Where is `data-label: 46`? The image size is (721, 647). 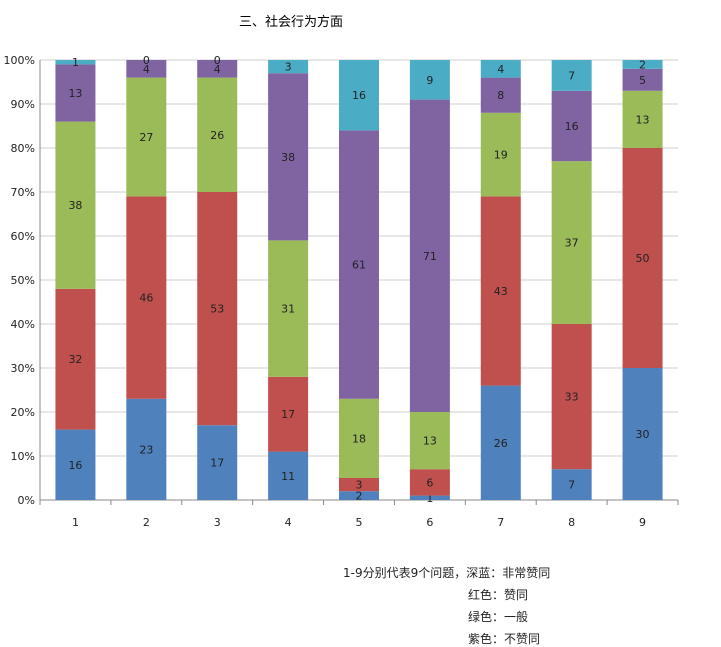
data-label: 46 is located at coordinates (146, 298).